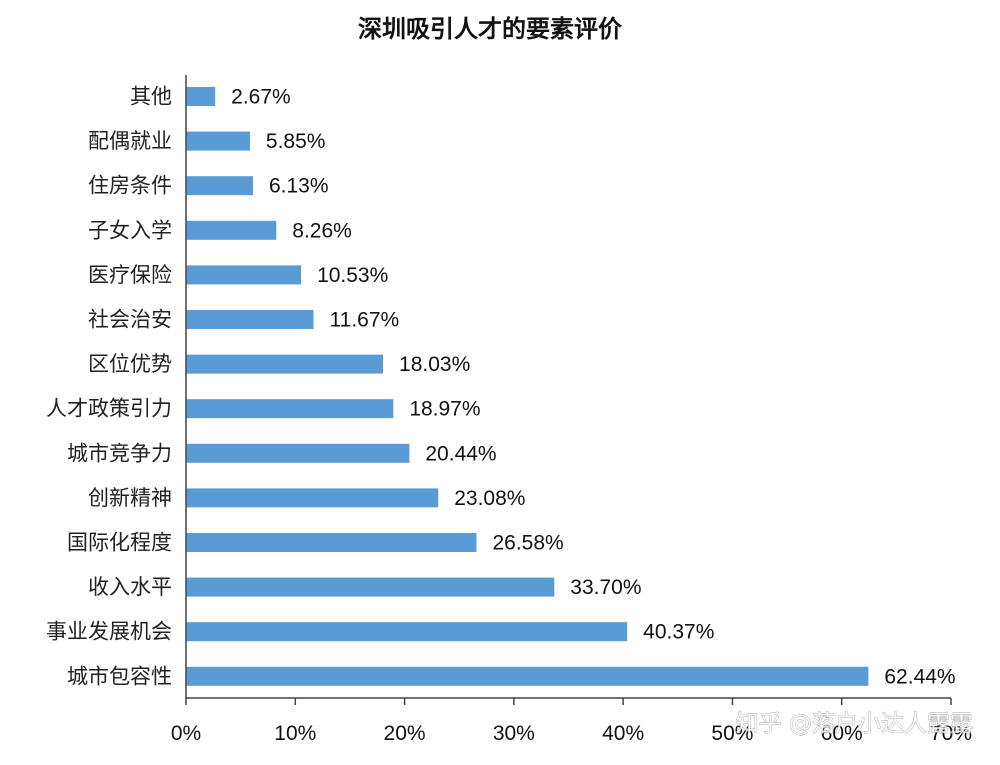 The height and width of the screenshot is (765, 1000). I want to click on category-label-3: 子女入学, so click(130, 230).